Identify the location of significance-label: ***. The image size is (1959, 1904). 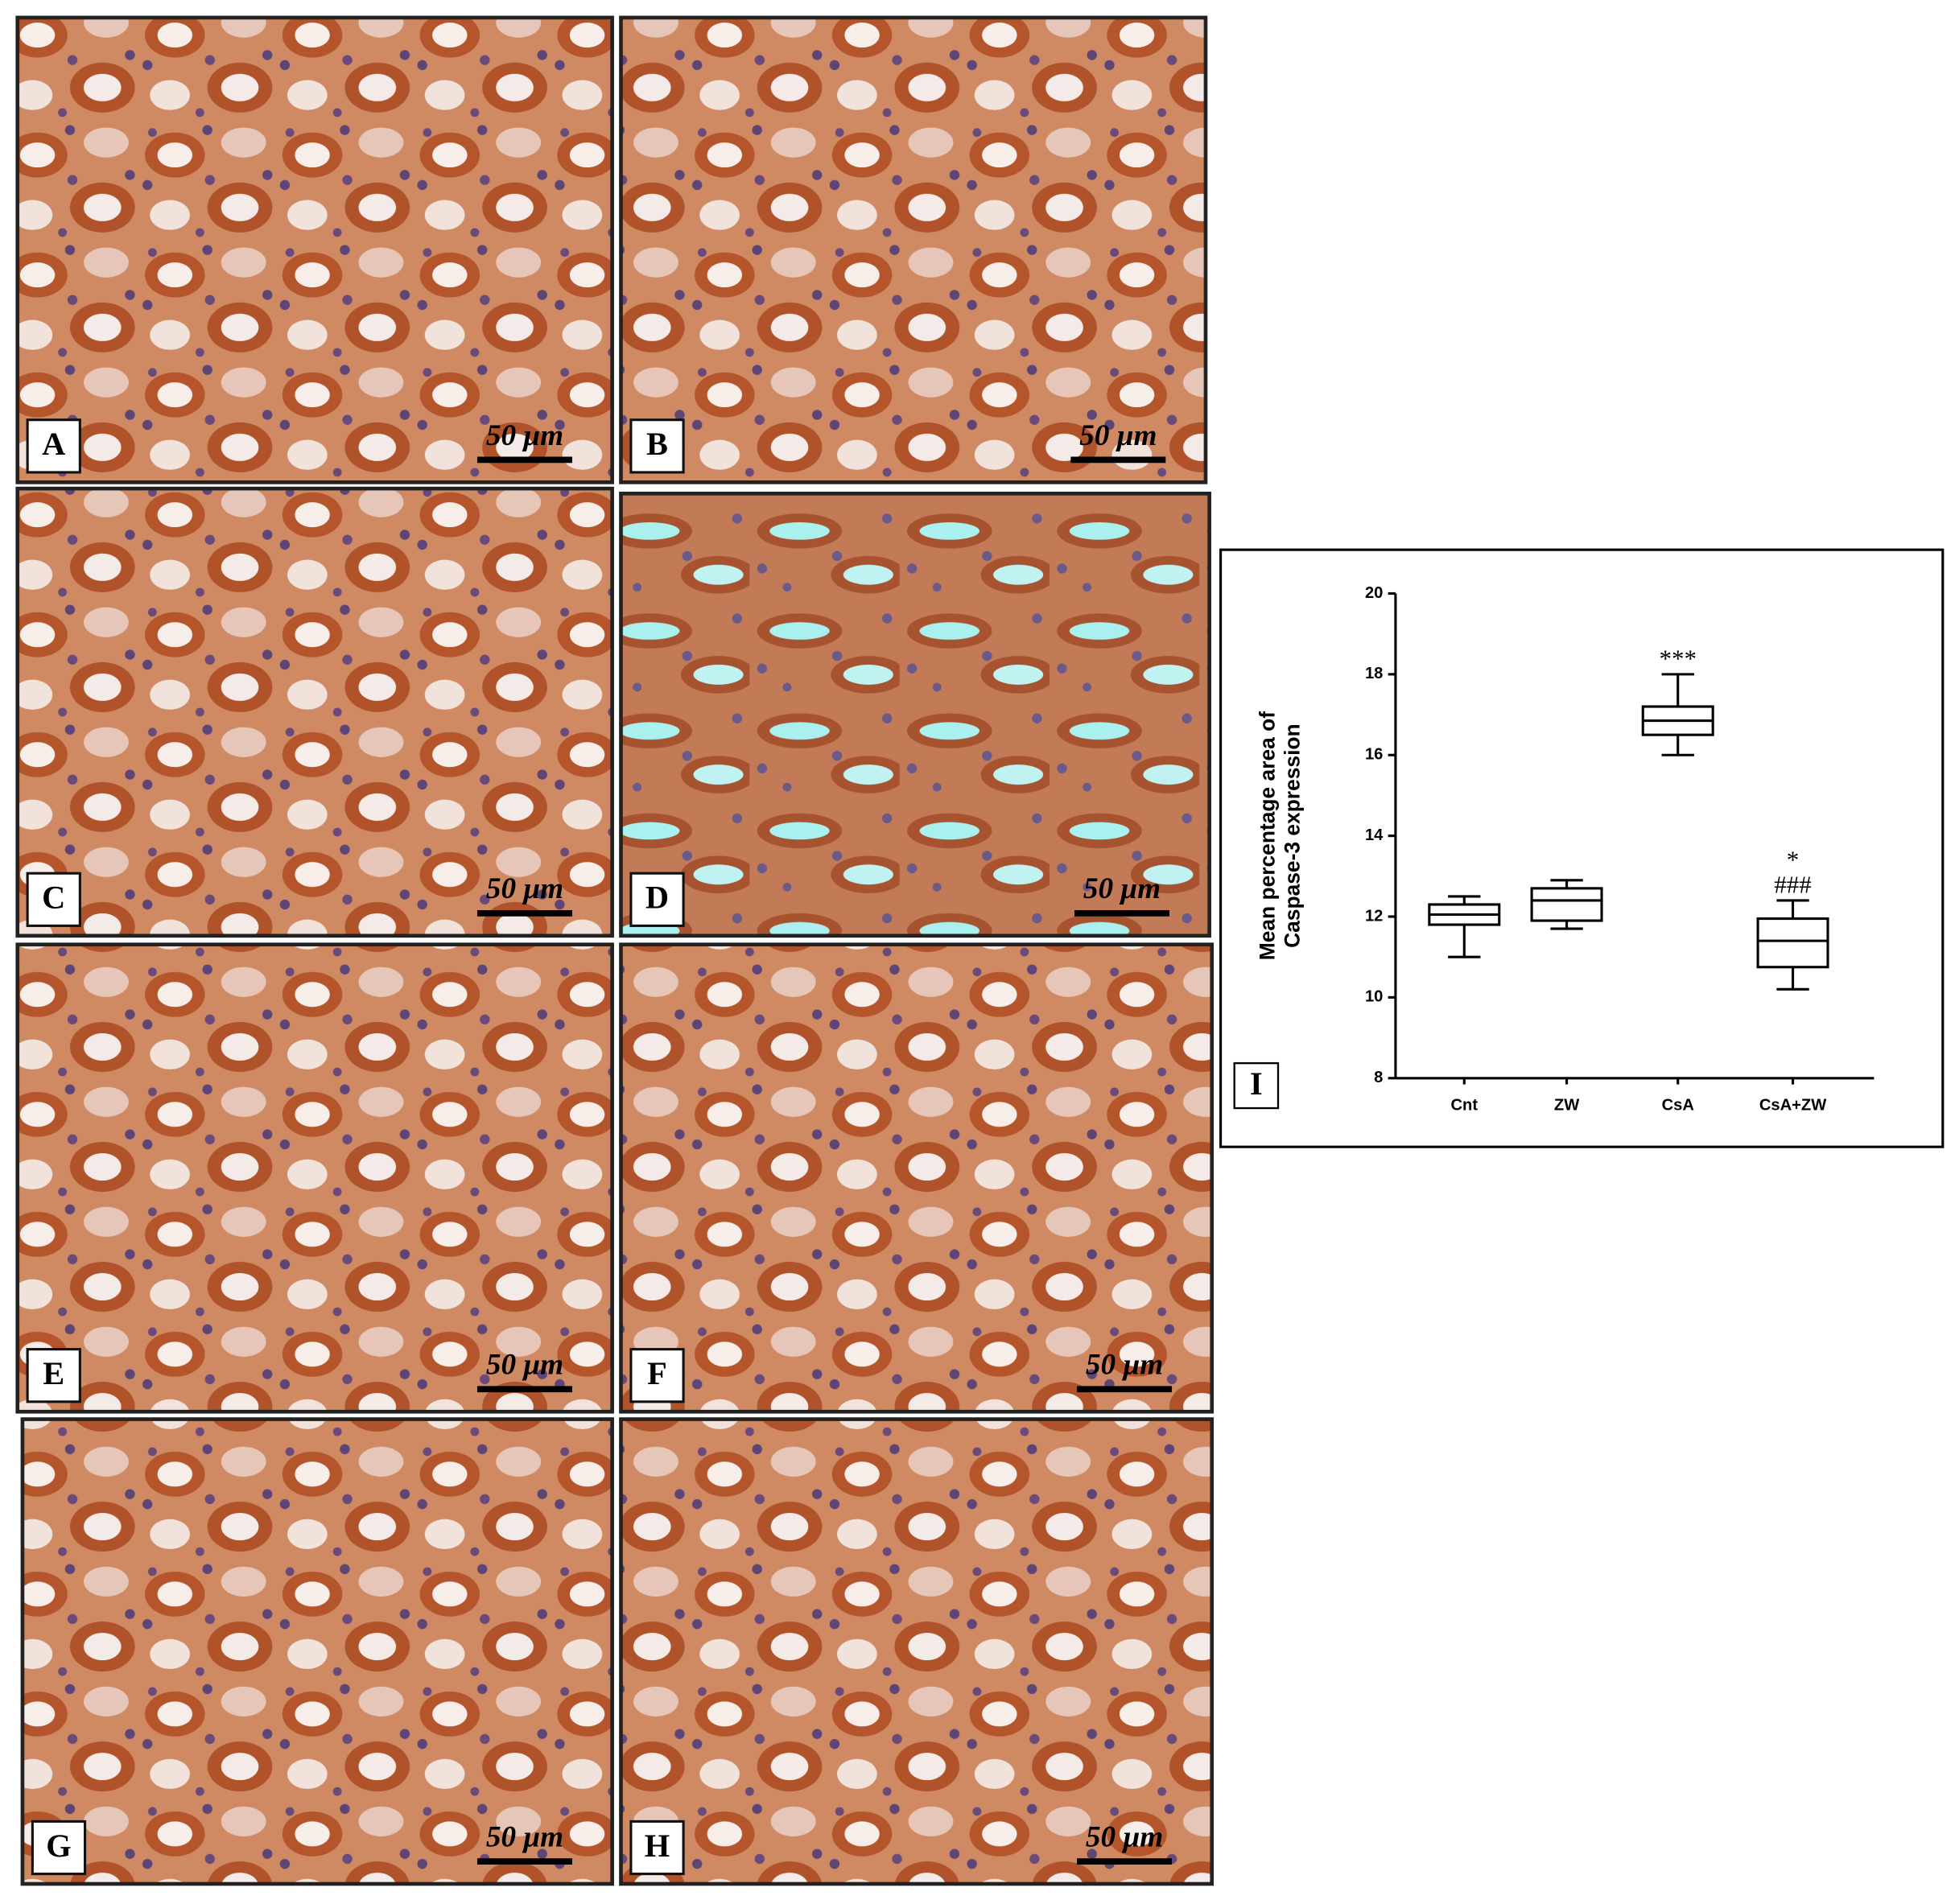
(1678, 659).